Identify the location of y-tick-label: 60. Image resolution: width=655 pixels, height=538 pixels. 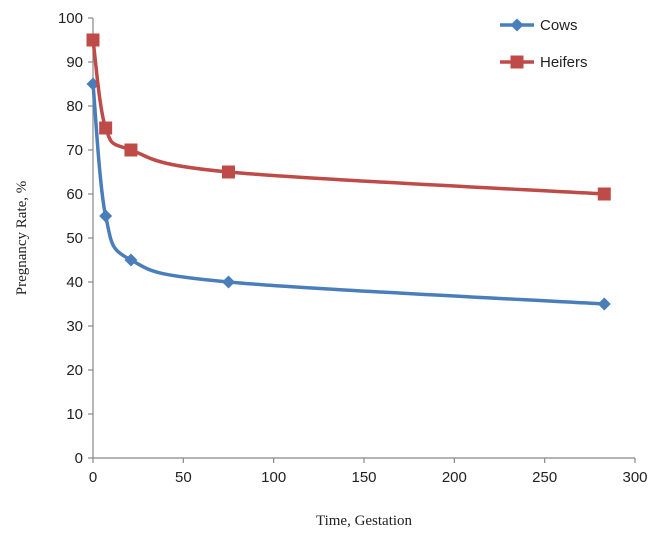
(74, 194).